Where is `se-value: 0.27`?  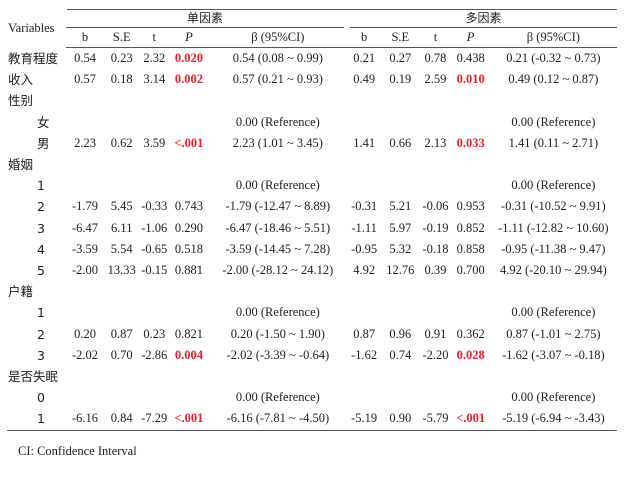 se-value: 0.27 is located at coordinates (400, 58).